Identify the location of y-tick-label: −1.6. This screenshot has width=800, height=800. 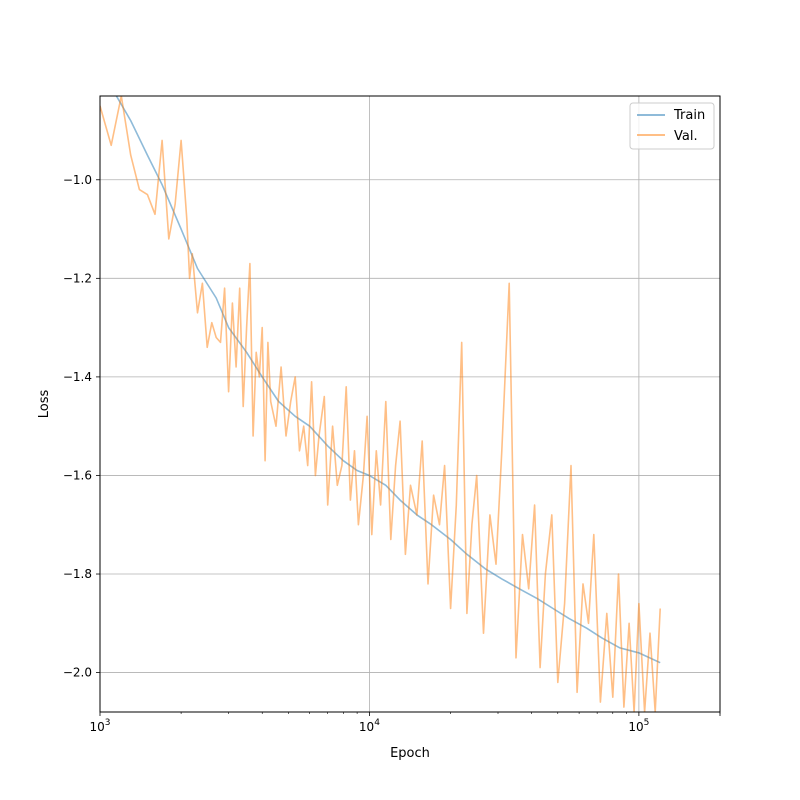
(77, 475).